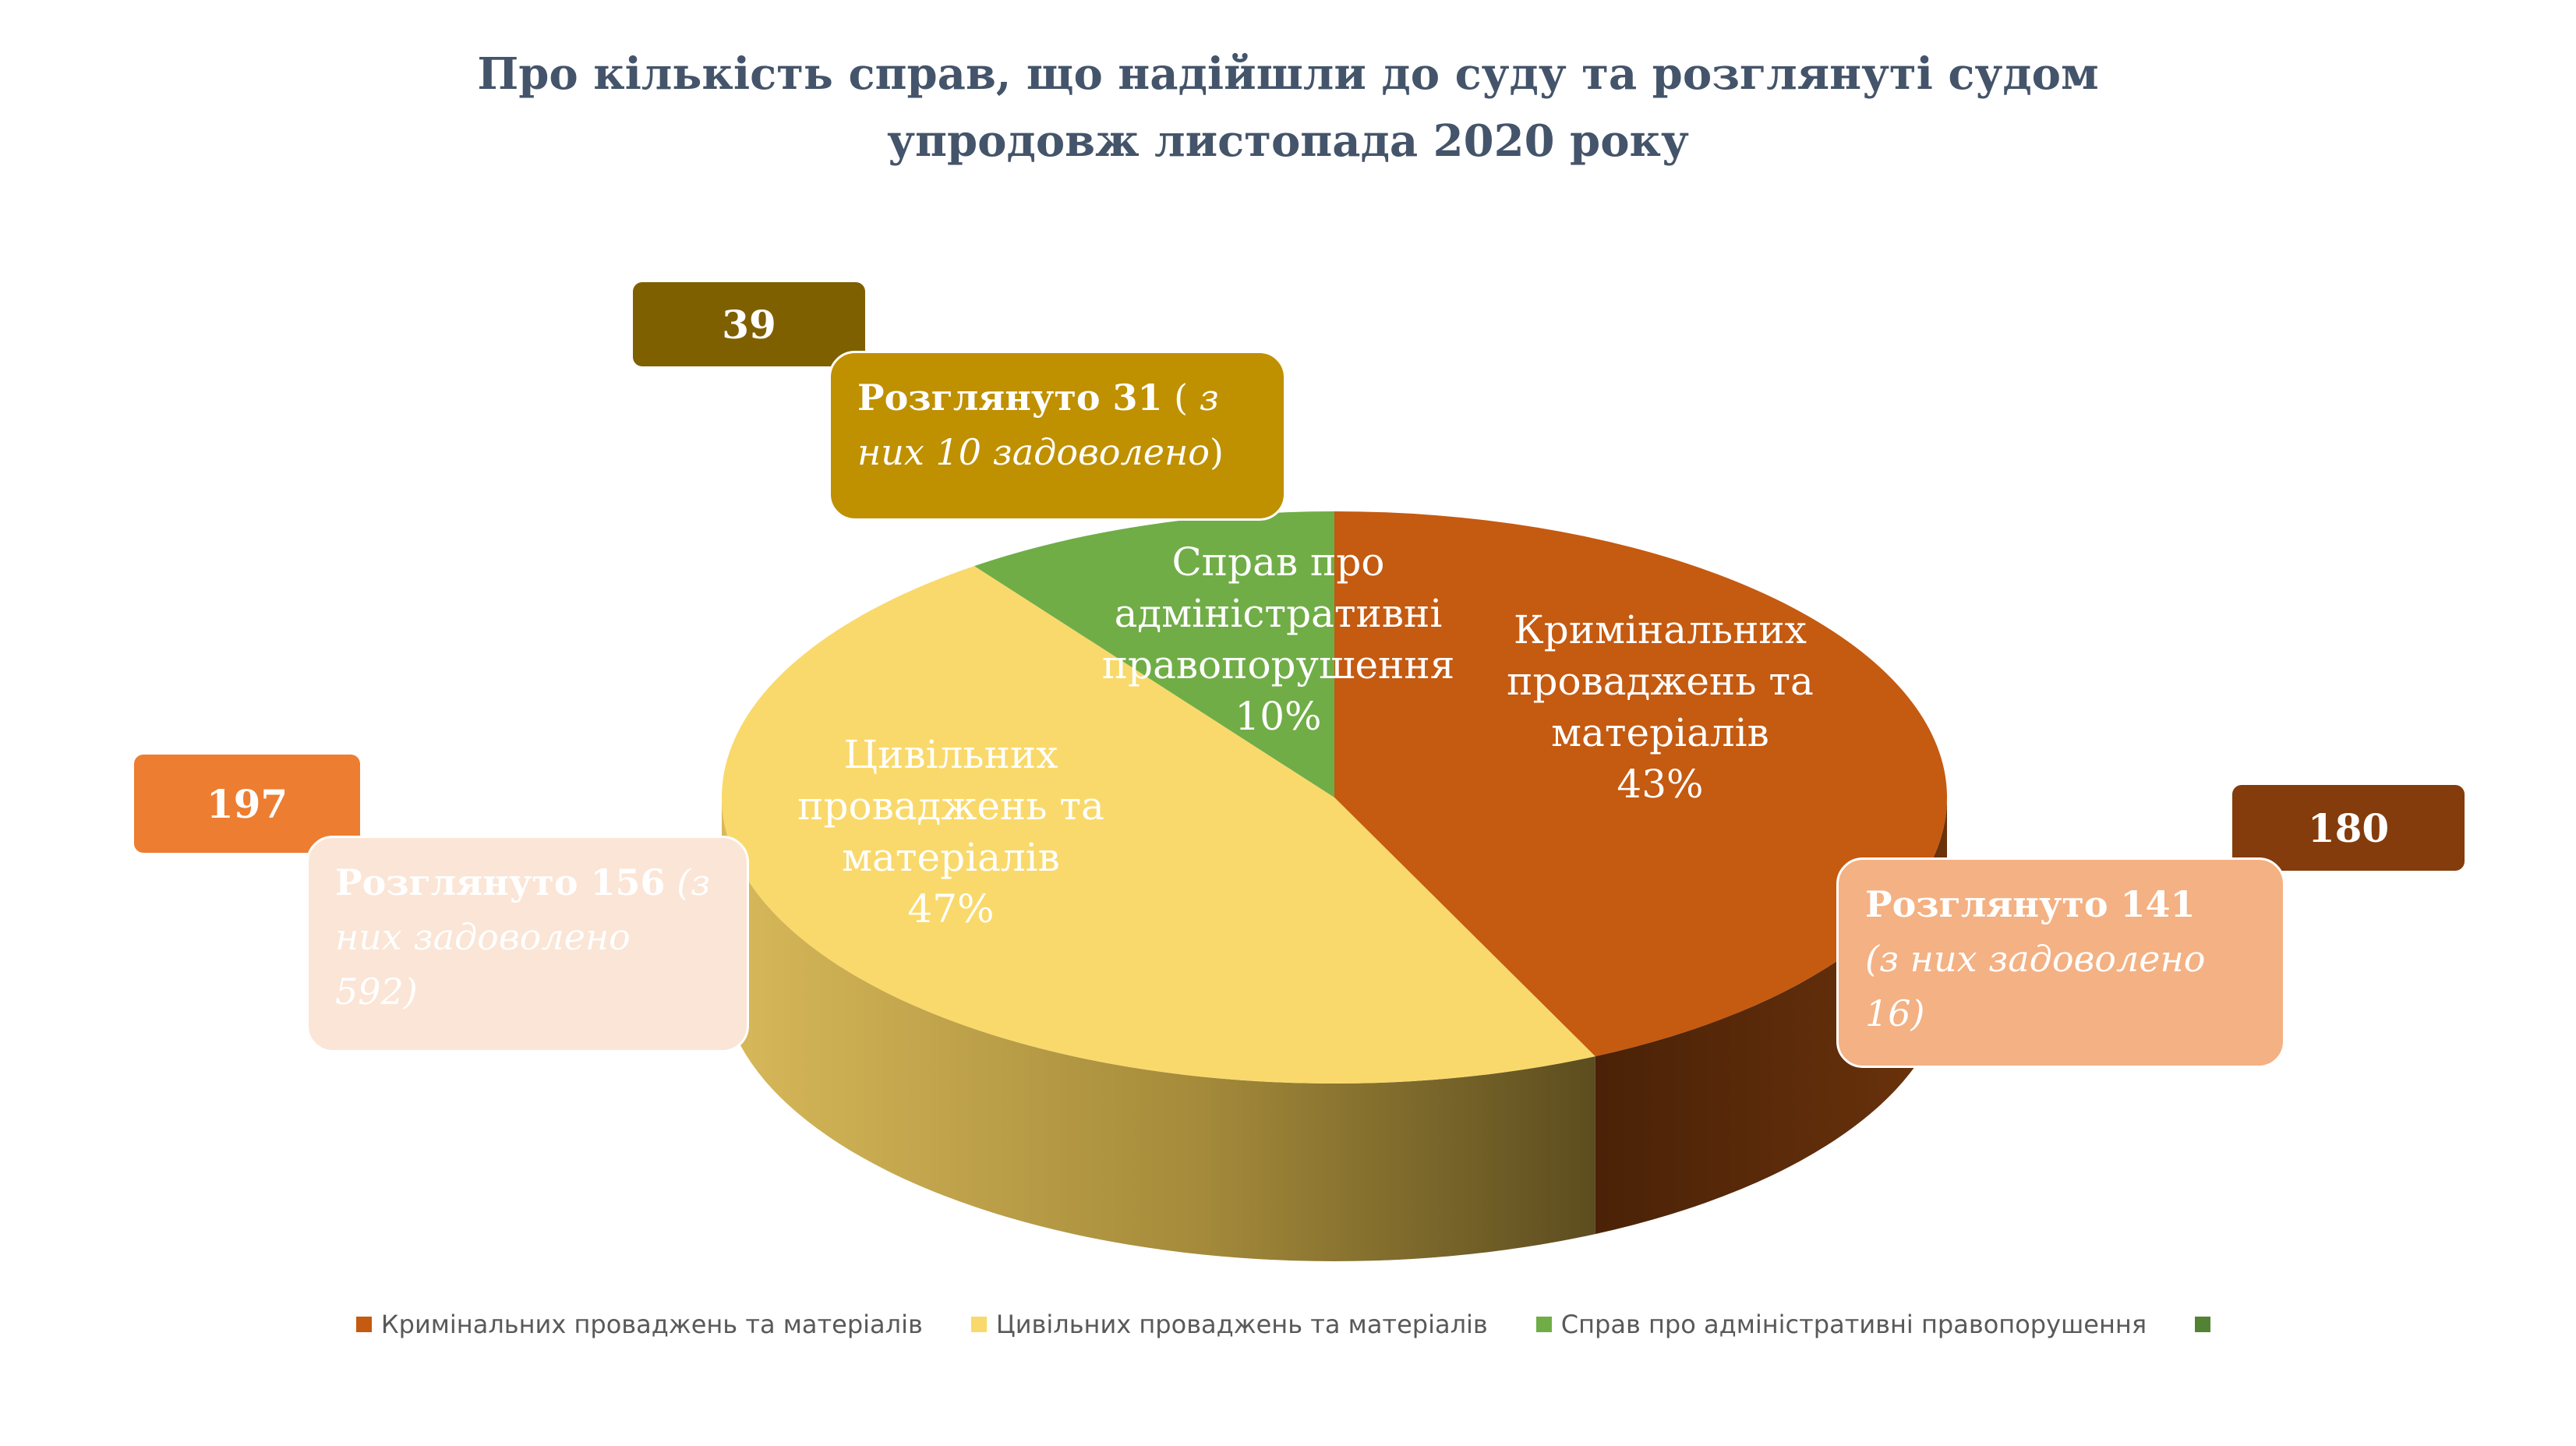 This screenshot has width=2576, height=1446. What do you see at coordinates (1278, 613) in the screenshot?
I see `slice-label-admin-line2: адміністративні` at bounding box center [1278, 613].